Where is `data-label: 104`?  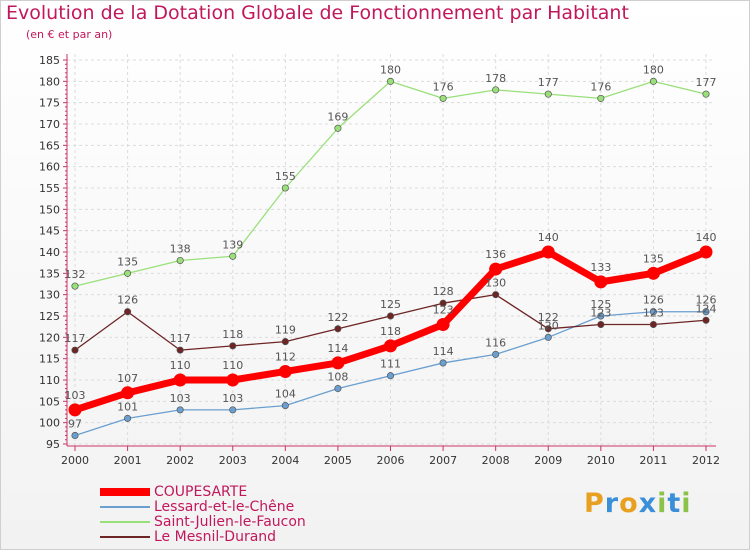
data-label: 104 is located at coordinates (285, 394).